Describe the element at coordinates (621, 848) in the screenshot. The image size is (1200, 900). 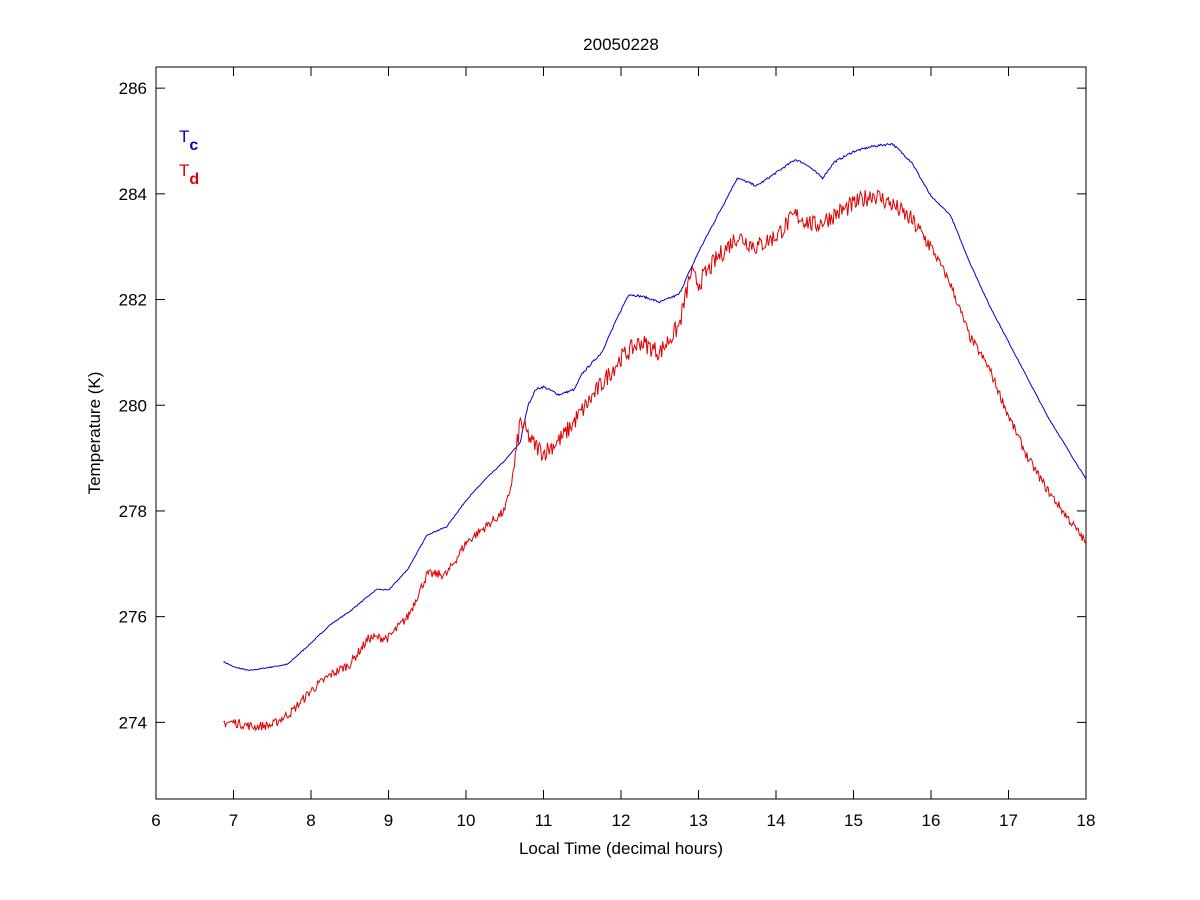
I see `x-axis-label: Local Time (decimal hours)` at that location.